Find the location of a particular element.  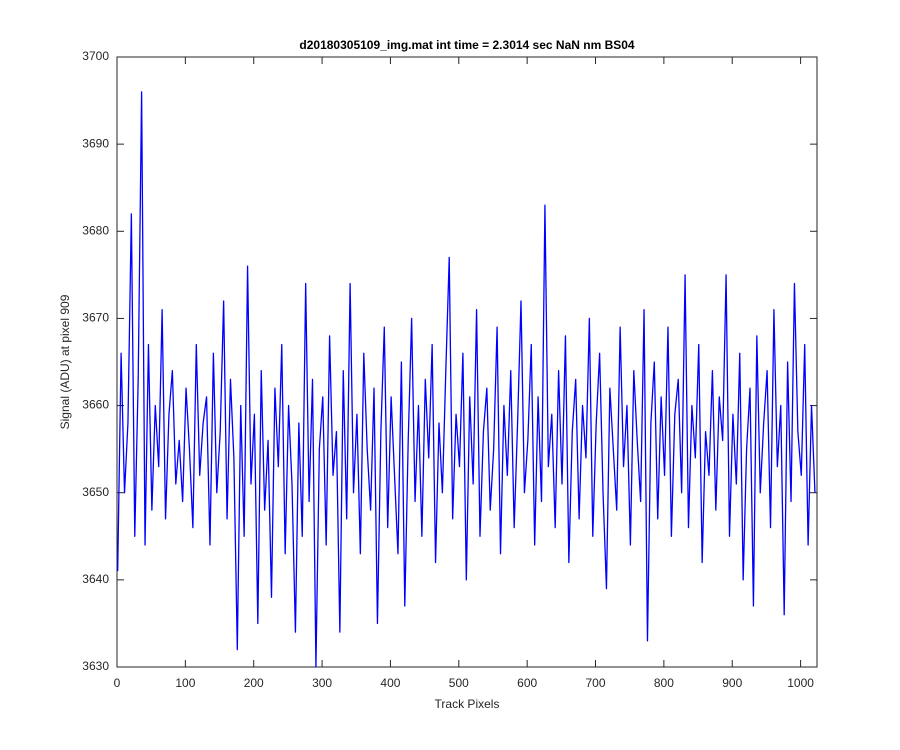

y-tick-label: 3660 is located at coordinates (95, 405).